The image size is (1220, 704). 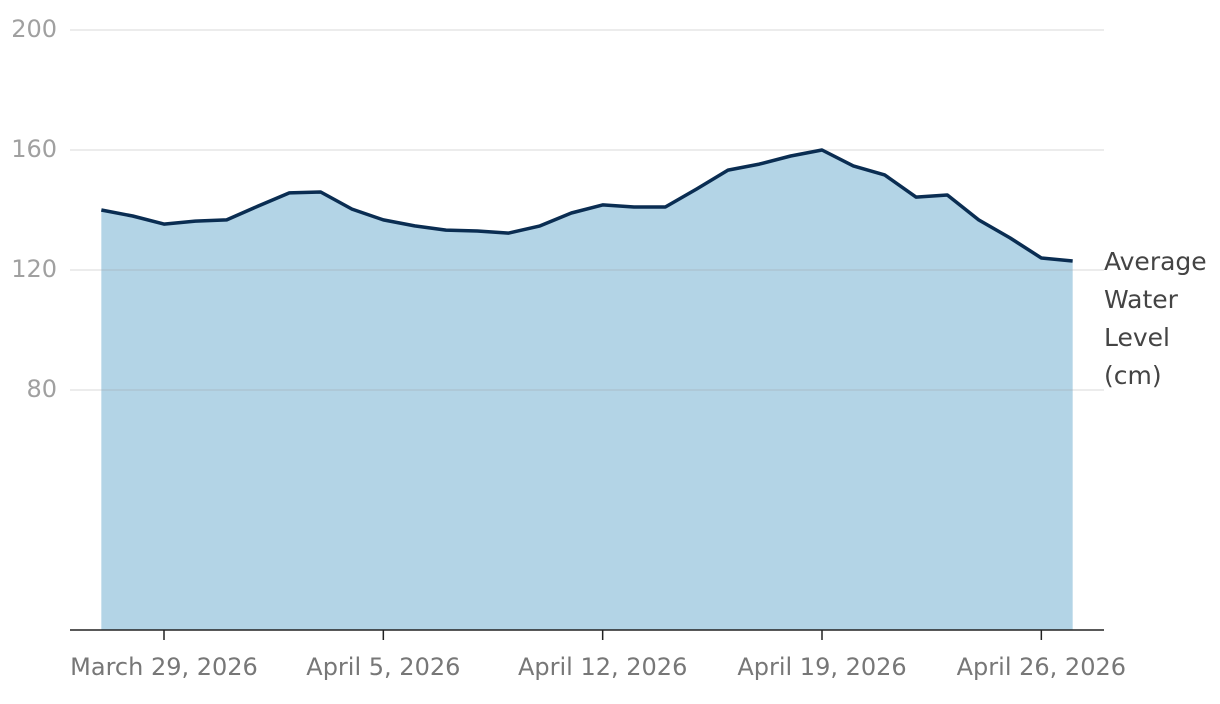 What do you see at coordinates (34, 149) in the screenshot?
I see `y-tick-label: 160` at bounding box center [34, 149].